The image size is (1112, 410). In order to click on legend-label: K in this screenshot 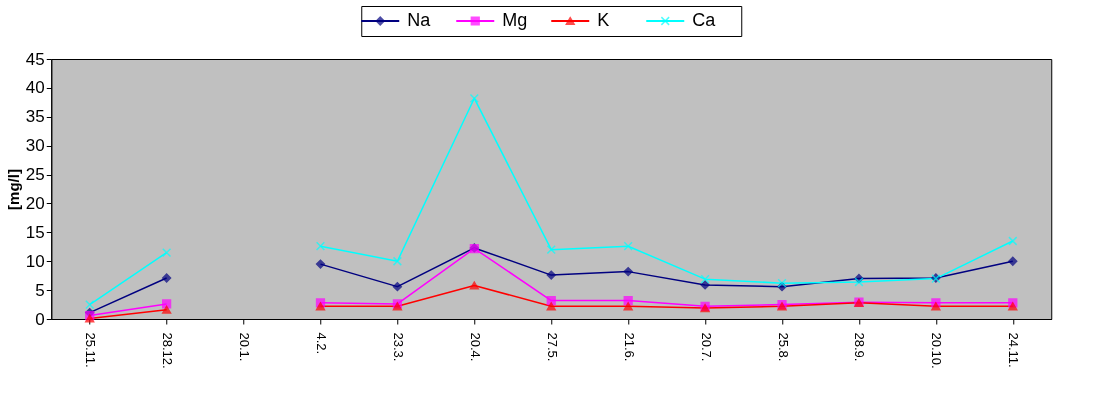, I will do `click(603, 20)`.